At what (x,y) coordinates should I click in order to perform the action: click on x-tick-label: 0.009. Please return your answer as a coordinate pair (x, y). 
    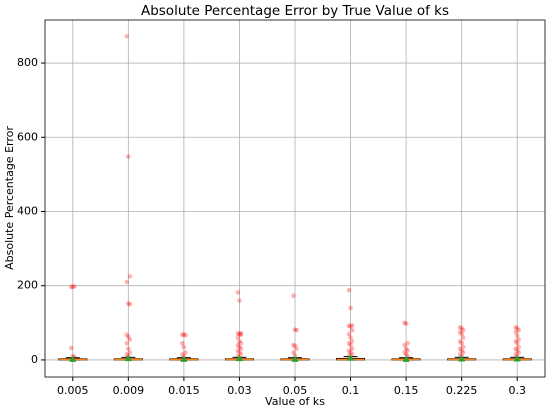
    Looking at the image, I should click on (129, 390).